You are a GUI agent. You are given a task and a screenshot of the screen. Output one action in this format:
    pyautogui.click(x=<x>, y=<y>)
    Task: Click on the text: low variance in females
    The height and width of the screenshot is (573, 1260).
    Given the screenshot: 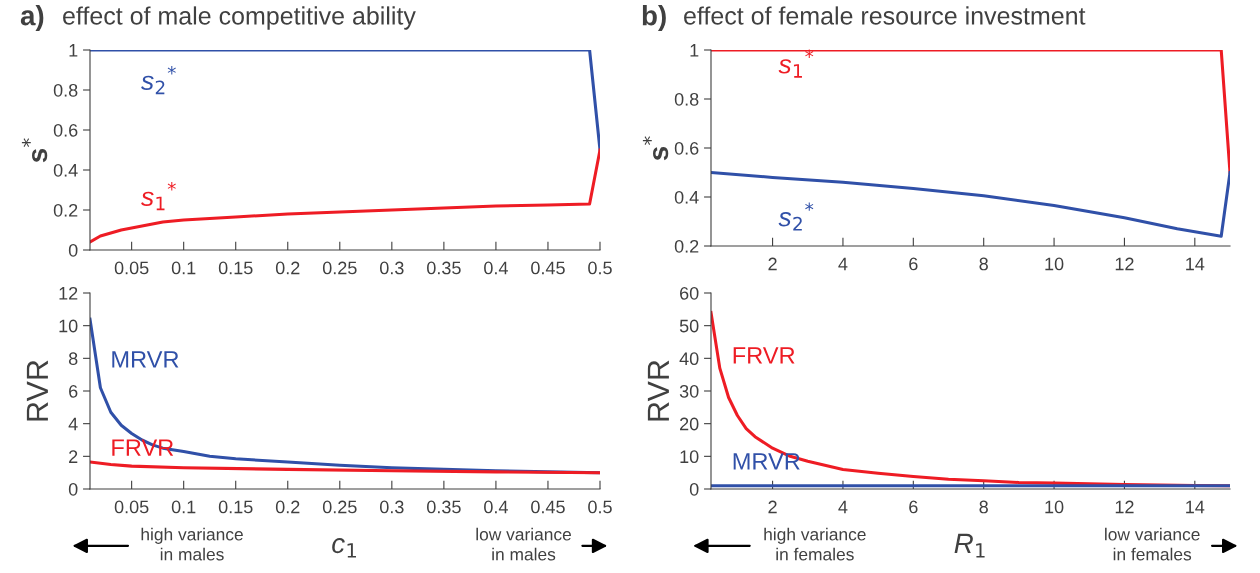 What is the action you would take?
    pyautogui.click(x=1152, y=544)
    